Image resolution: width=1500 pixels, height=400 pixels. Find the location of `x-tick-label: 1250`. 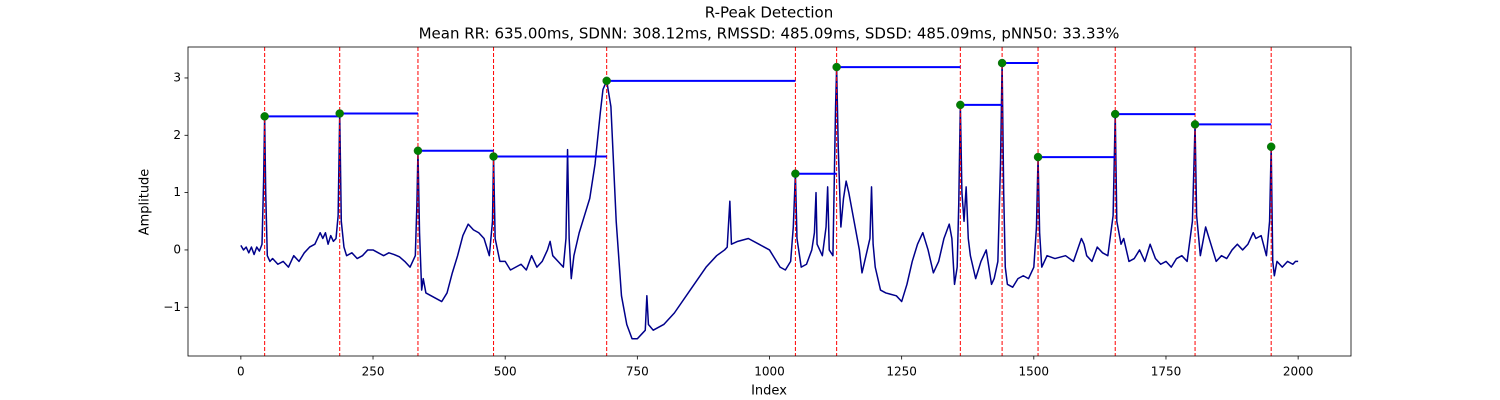

x-tick-label: 1250 is located at coordinates (901, 372).